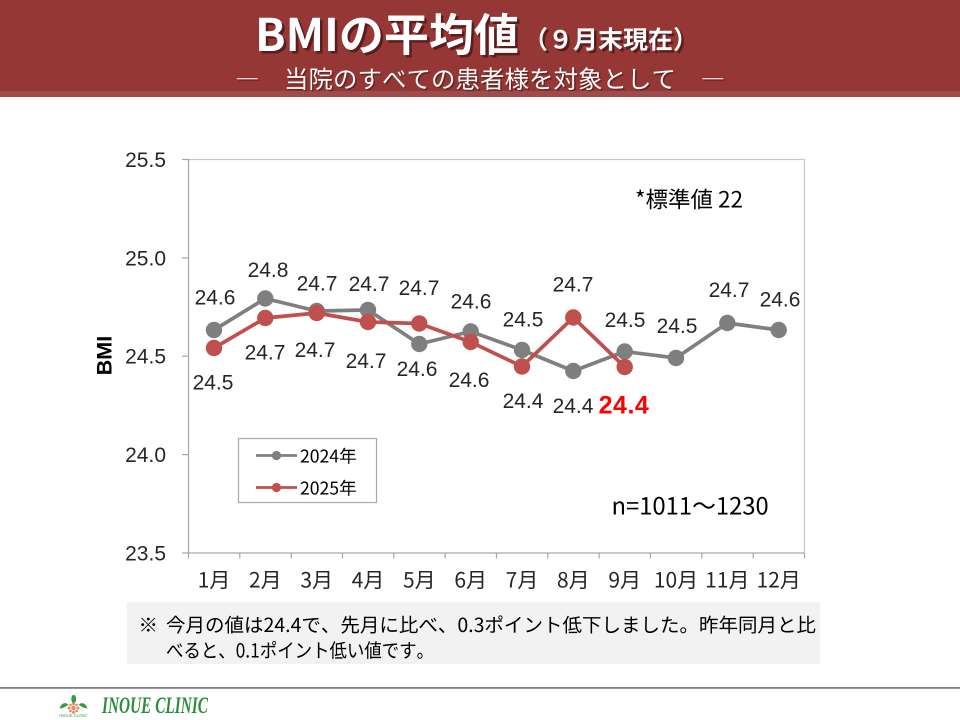 The width and height of the screenshot is (960, 720). I want to click on svg-text: BMI, so click(105, 355).